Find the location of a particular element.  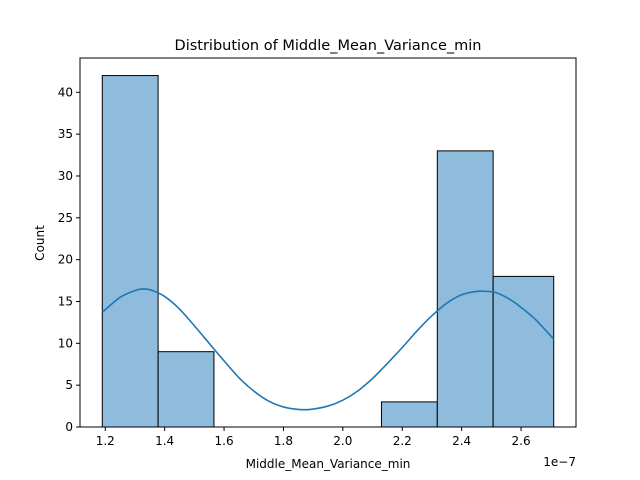

y-tick-label: 15 is located at coordinates (65, 301).